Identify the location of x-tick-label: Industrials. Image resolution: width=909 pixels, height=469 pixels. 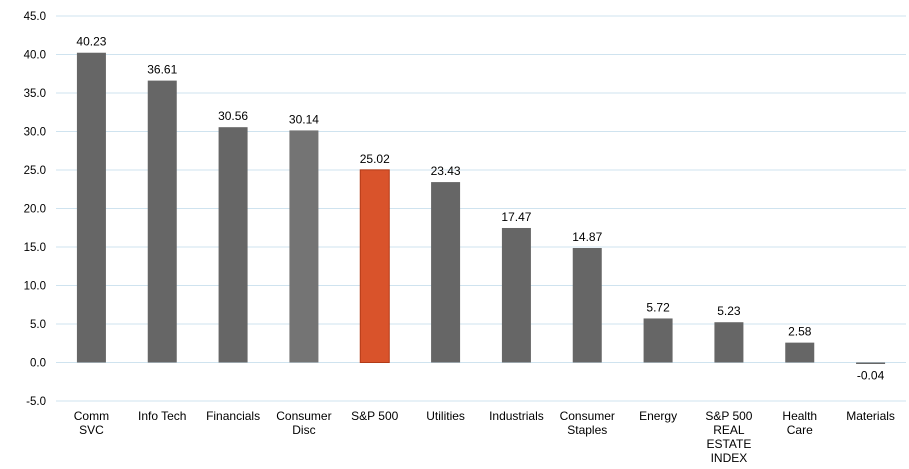
(516, 416).